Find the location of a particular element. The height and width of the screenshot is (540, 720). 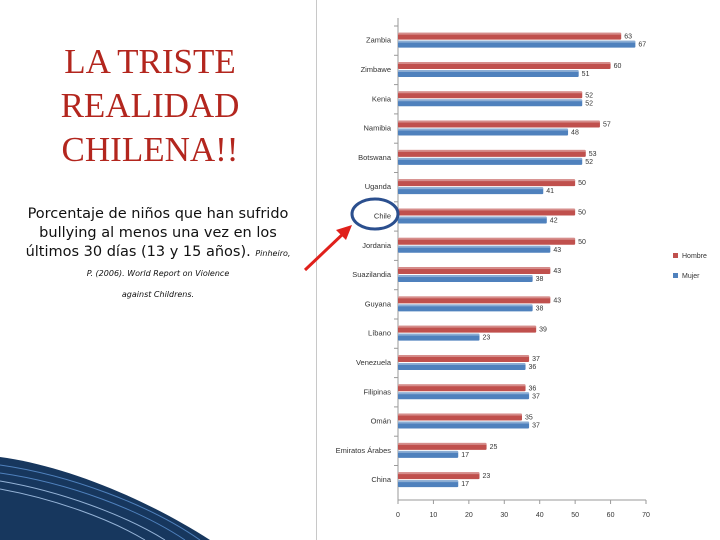

x-tick-label: 70 is located at coordinates (646, 515).